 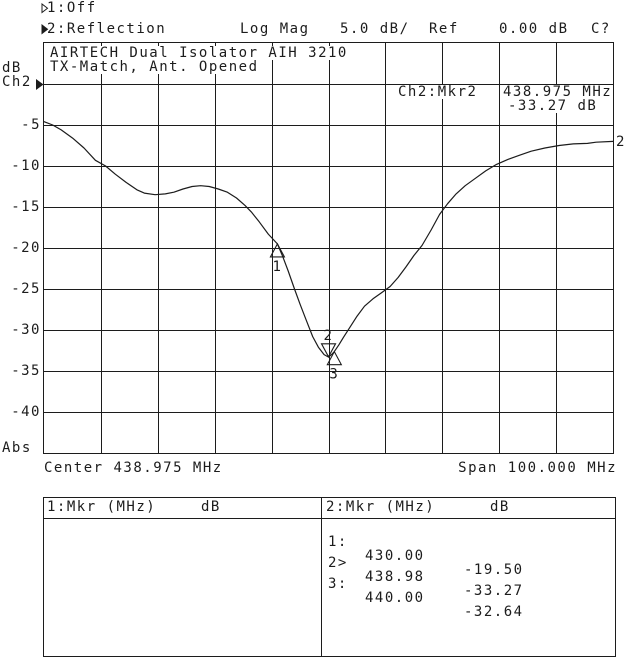 I want to click on y-axis-channel-label: Ch2, so click(x=17, y=82).